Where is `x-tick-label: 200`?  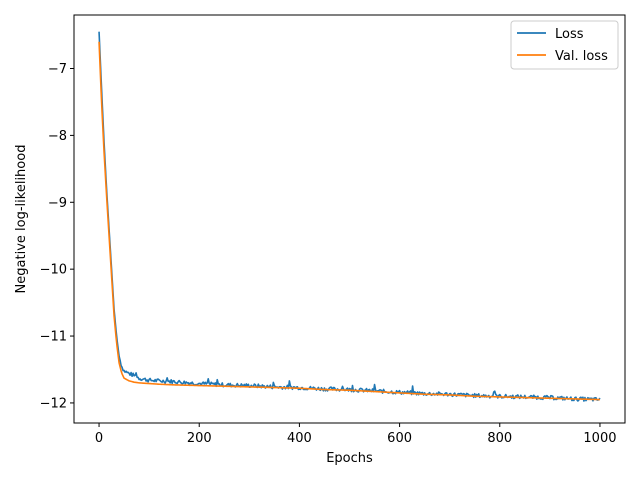 x-tick-label: 200 is located at coordinates (199, 438).